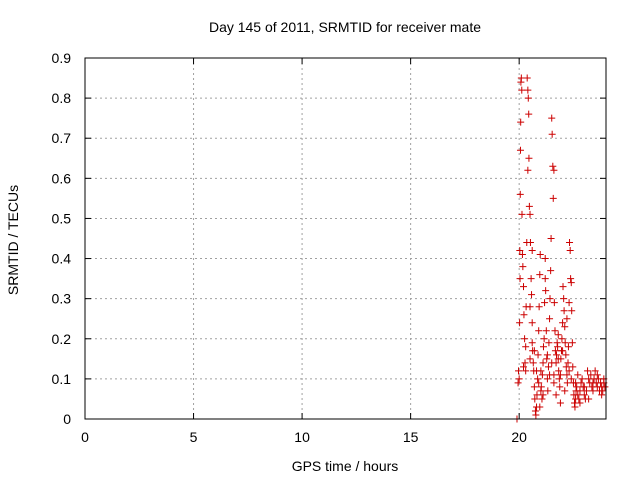 The image size is (640, 480). What do you see at coordinates (62, 259) in the screenshot?
I see `y-tick-label: 0.4` at bounding box center [62, 259].